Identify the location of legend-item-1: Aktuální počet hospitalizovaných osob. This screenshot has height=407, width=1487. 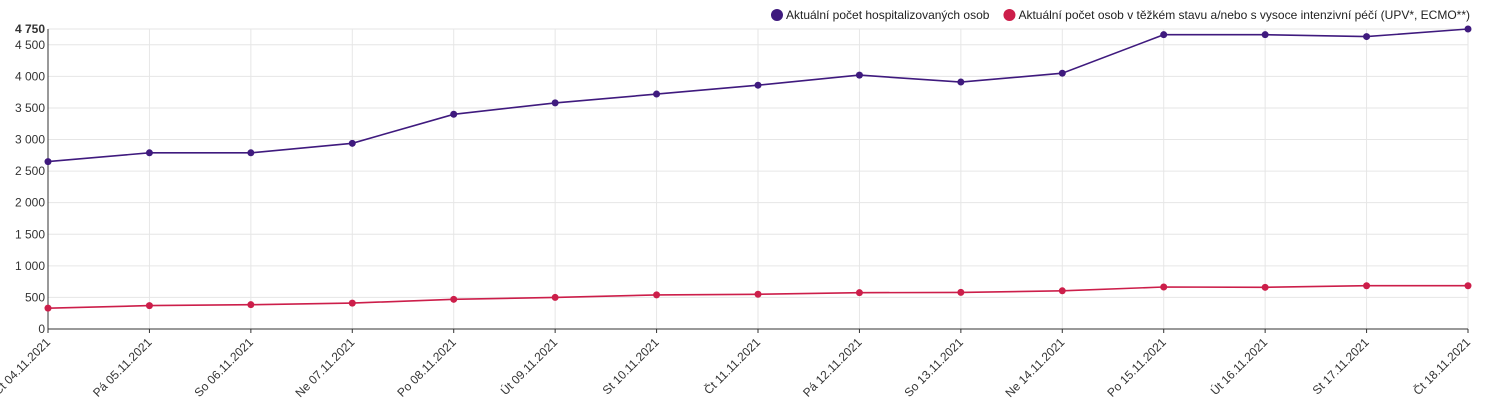
(880, 15).